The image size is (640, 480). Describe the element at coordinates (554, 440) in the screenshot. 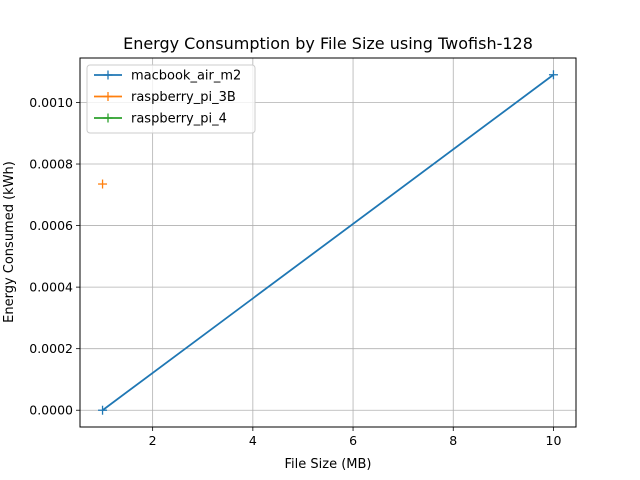

I see `x-tick-label: 10` at that location.